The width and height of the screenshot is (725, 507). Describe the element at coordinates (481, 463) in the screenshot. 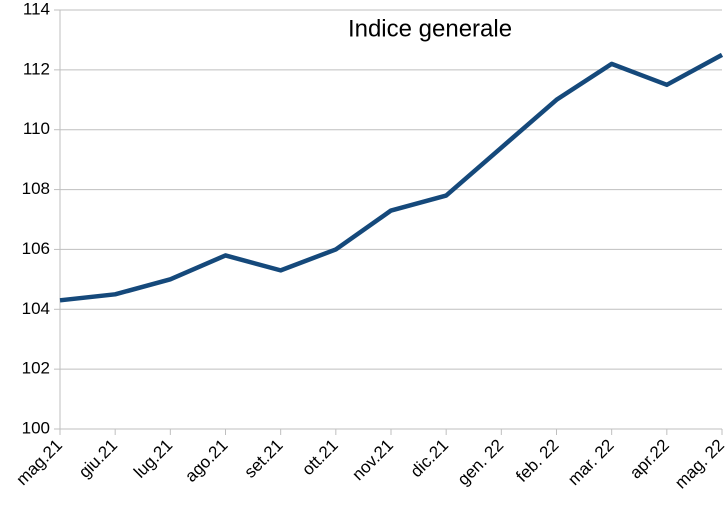

I see `x-tick-label: gen. 22` at that location.